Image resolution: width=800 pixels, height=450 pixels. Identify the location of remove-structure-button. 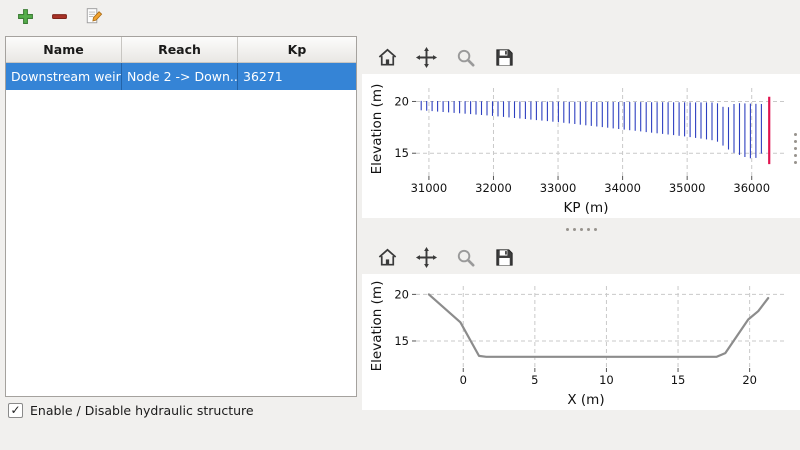
(59, 16).